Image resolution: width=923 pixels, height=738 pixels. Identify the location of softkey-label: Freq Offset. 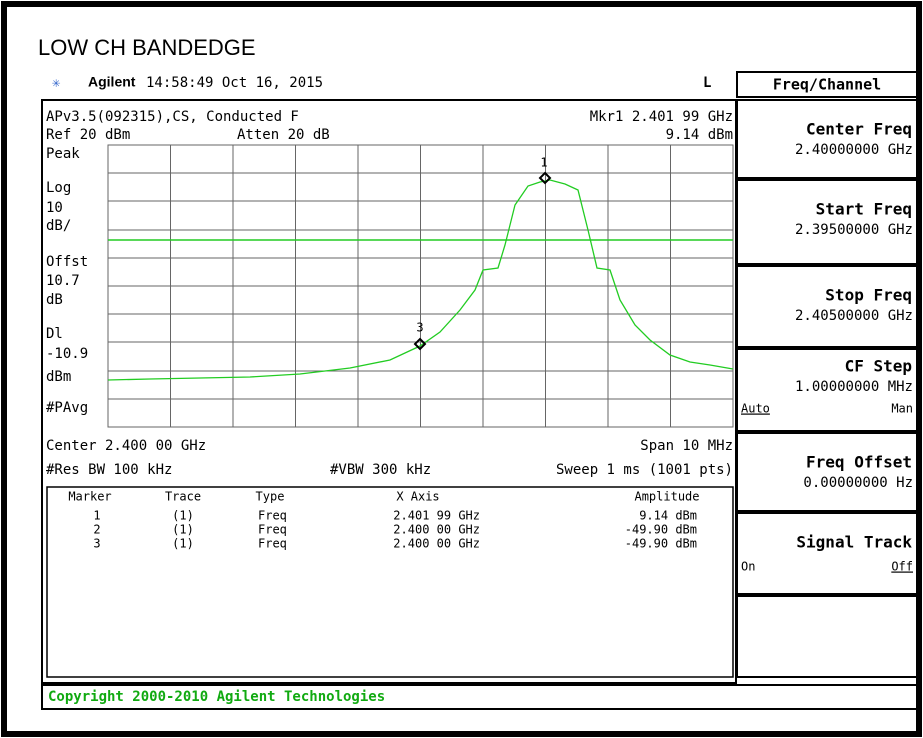
(859, 462).